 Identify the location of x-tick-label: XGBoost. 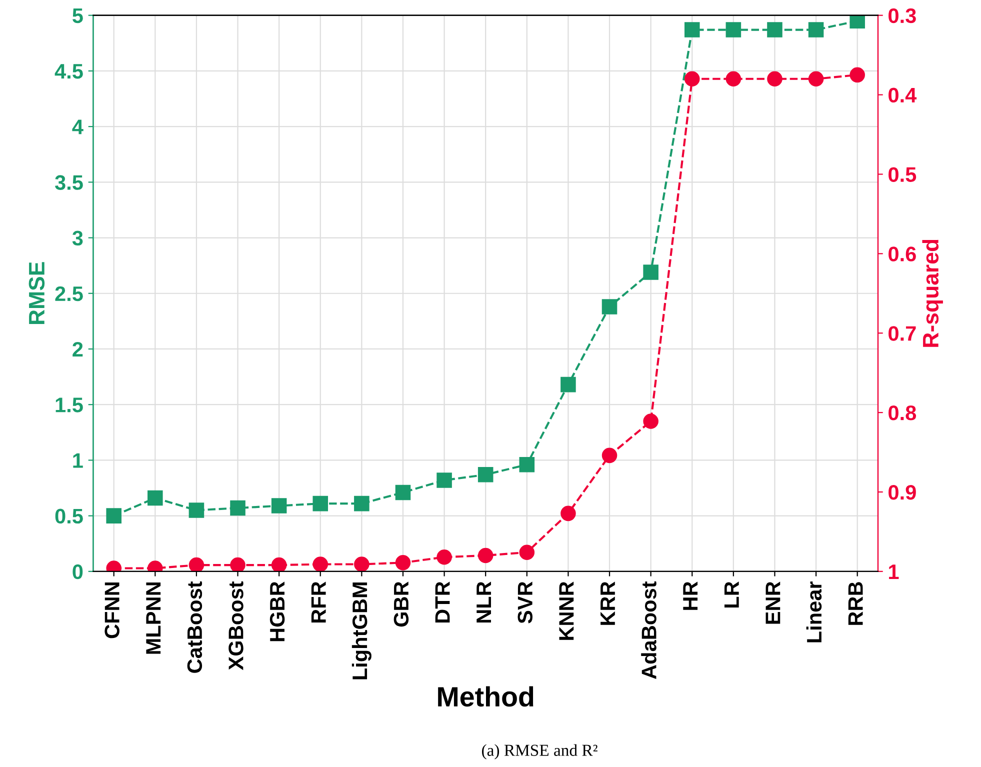
(236, 625).